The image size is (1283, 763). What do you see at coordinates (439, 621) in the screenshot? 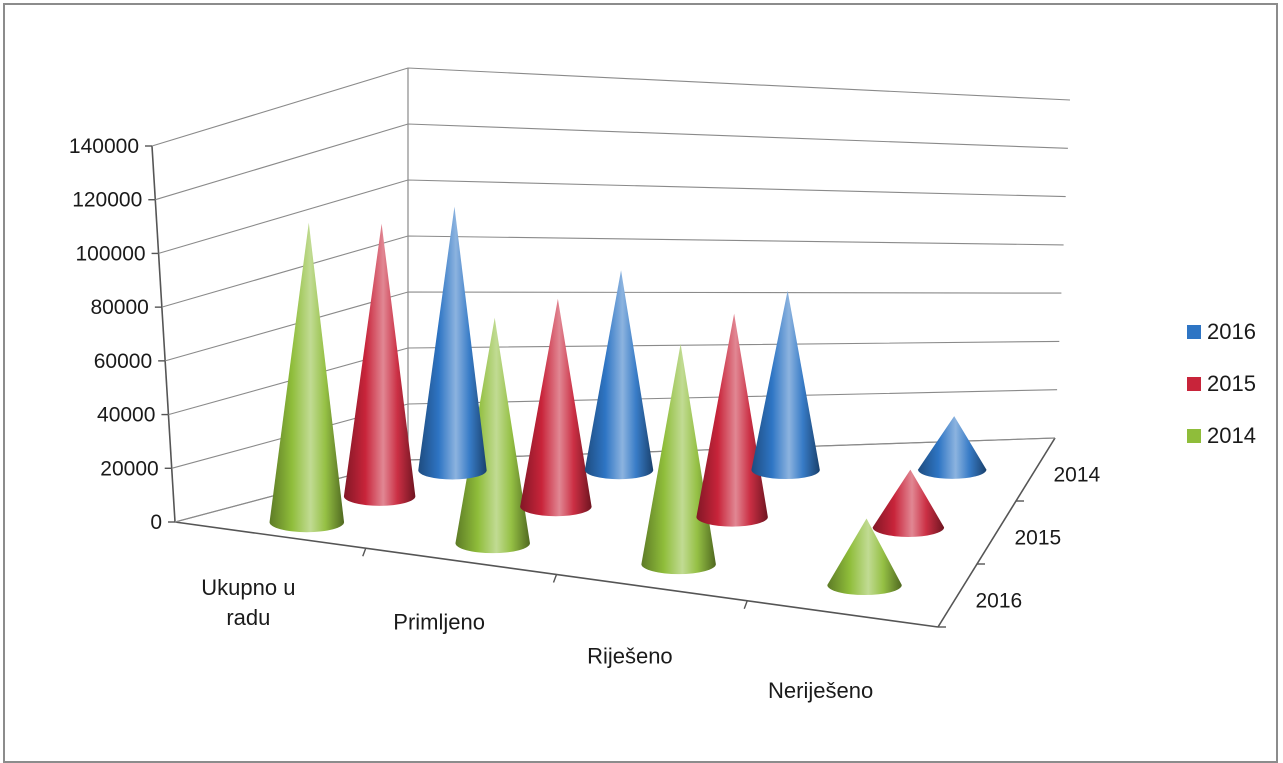
I see `x-tick-label: Primljeno` at bounding box center [439, 621].